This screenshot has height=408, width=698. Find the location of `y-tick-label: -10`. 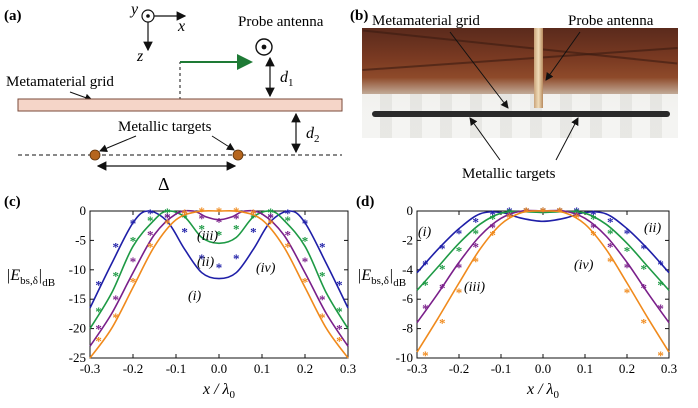

y-tick-label: -10 is located at coordinates (404, 357).